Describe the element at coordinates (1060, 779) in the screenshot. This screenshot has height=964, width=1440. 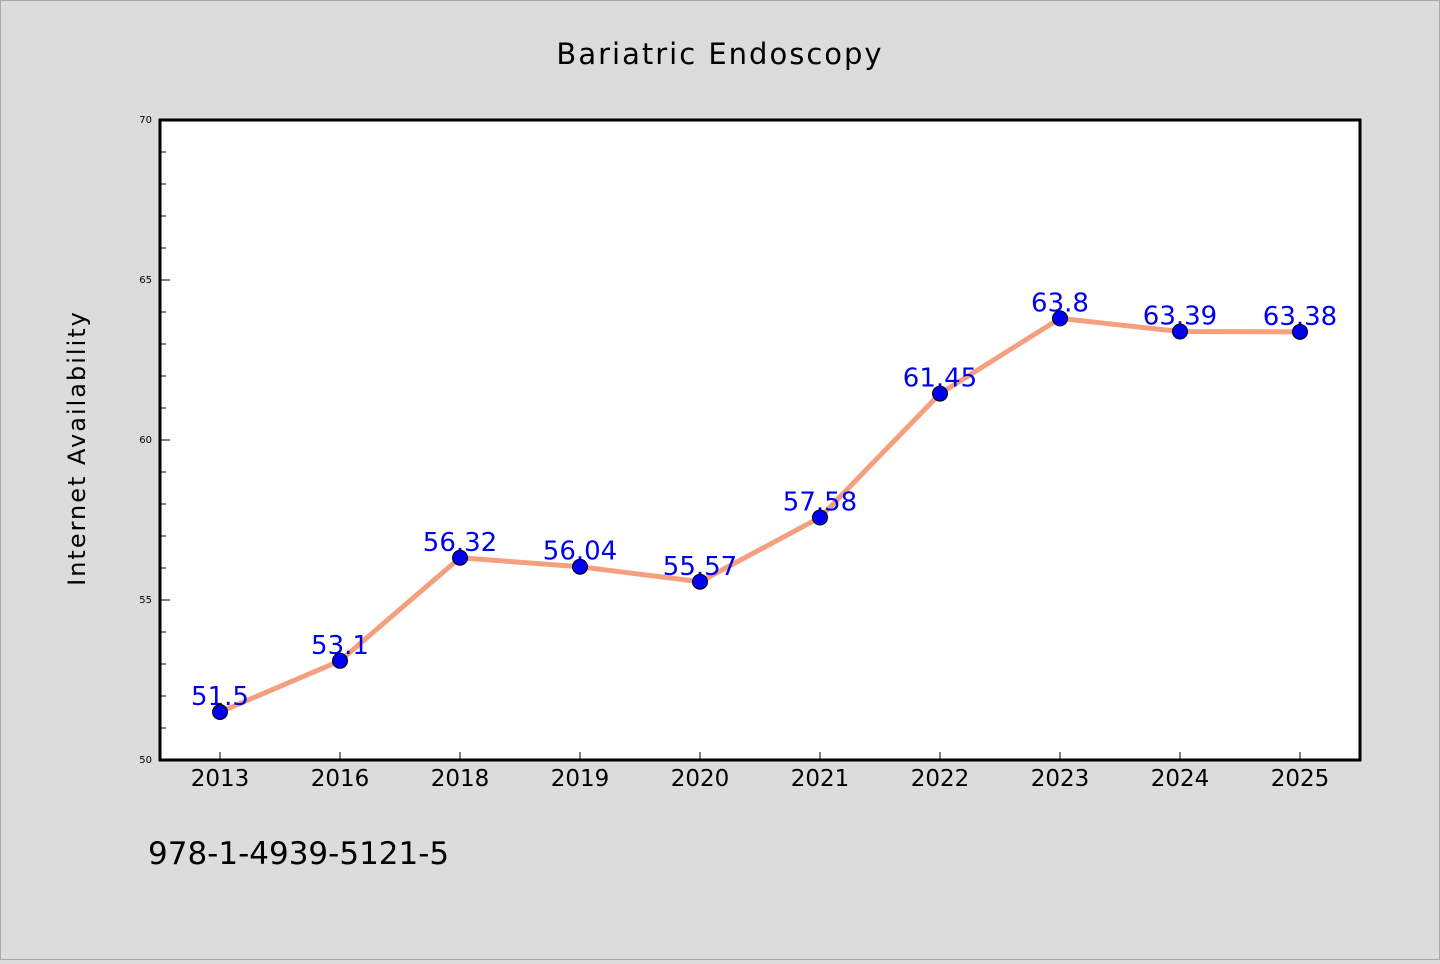
I see `x-tick-label: 2023` at that location.